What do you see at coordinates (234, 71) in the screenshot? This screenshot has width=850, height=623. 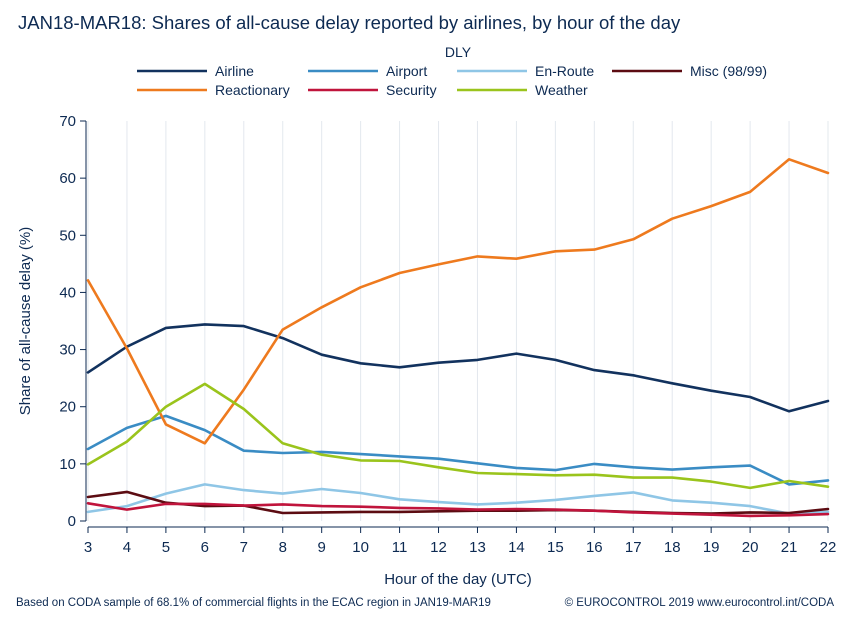 I see `legend-label-airline: Airline` at bounding box center [234, 71].